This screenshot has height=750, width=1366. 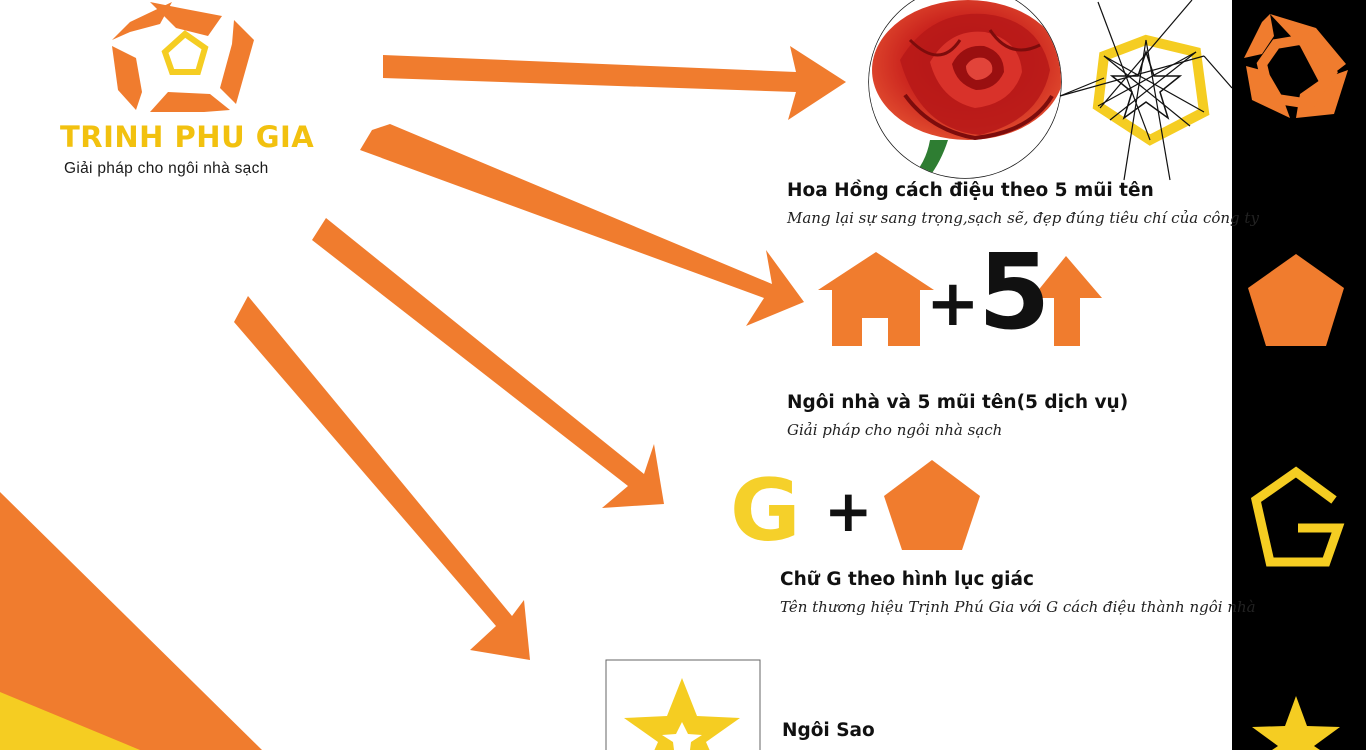 What do you see at coordinates (70, 721) in the screenshot?
I see `decorative-ray-yellow` at bounding box center [70, 721].